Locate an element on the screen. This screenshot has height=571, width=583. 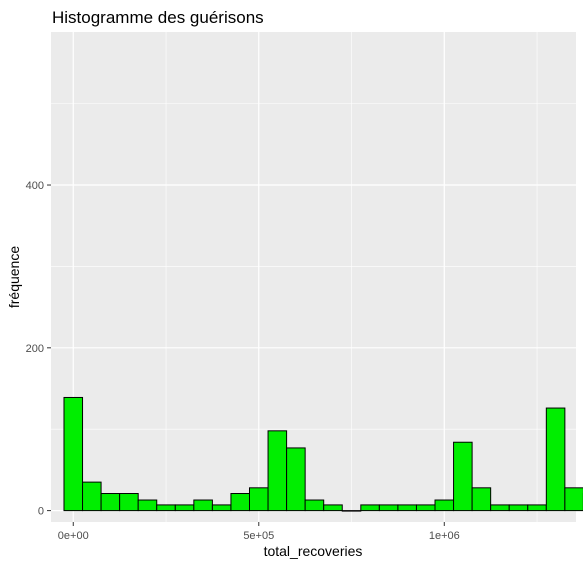
y-tick-label: 400 is located at coordinates (35, 186).